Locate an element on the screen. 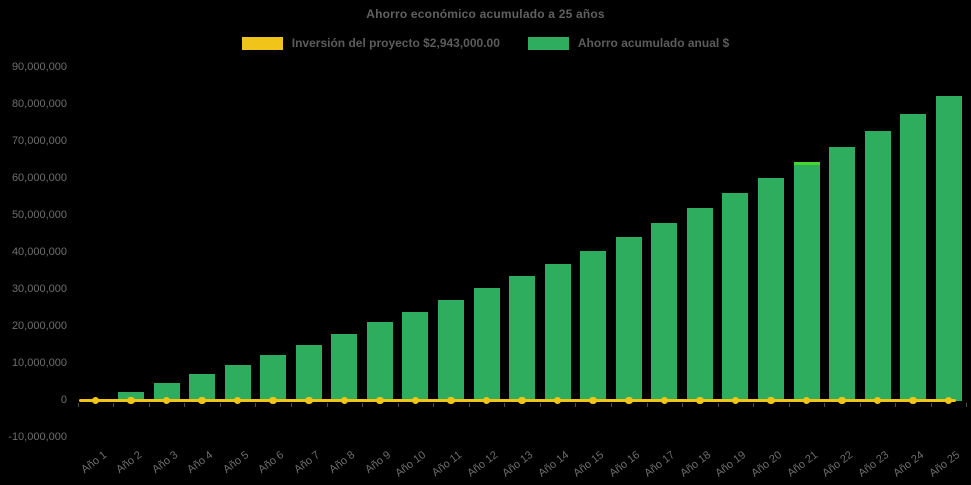 Image resolution: width=971 pixels, height=485 pixels. legend-label-inversion: Inversión del proyecto $2,943,000.00 is located at coordinates (395, 43).